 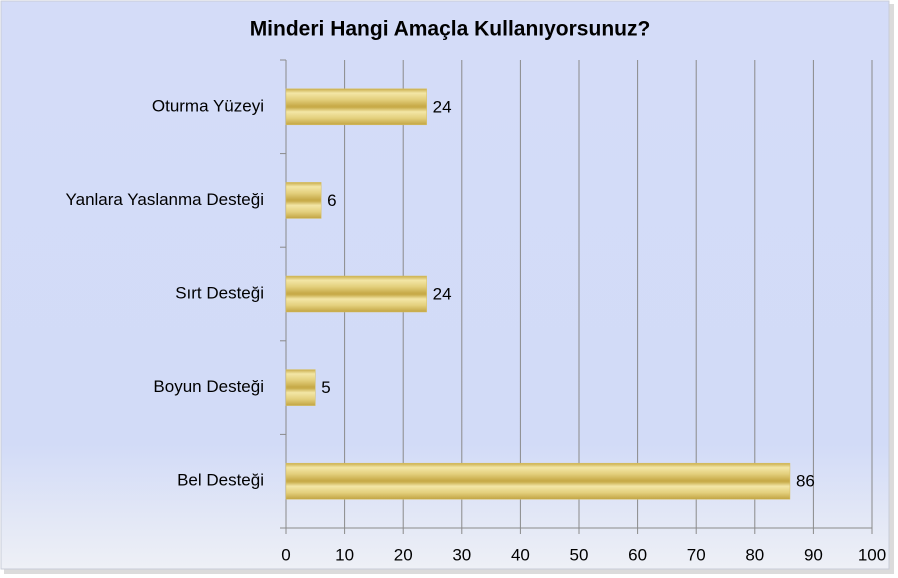 What do you see at coordinates (637, 554) in the screenshot?
I see `x-tick-label: 60` at bounding box center [637, 554].